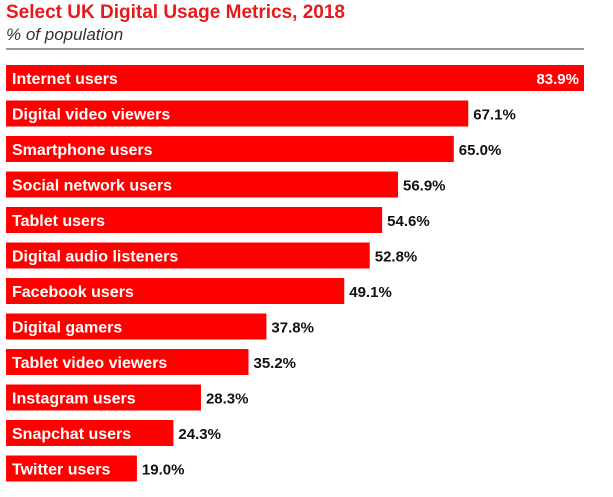 The height and width of the screenshot is (497, 613). Describe the element at coordinates (82, 150) in the screenshot. I see `category-label: Smartphone users` at that location.